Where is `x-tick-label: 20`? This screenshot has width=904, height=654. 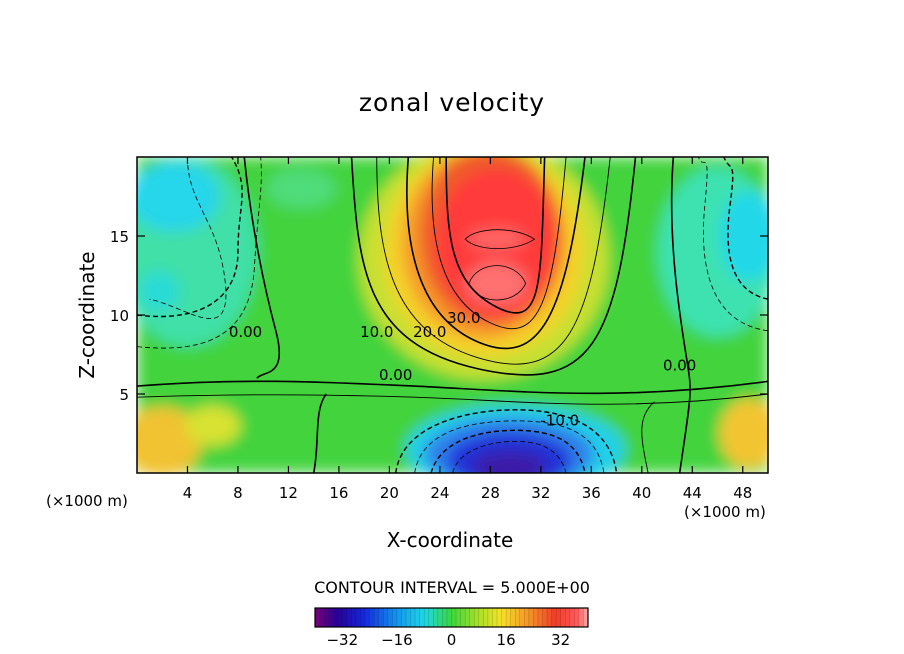 x-tick-label: 20 is located at coordinates (389, 493).